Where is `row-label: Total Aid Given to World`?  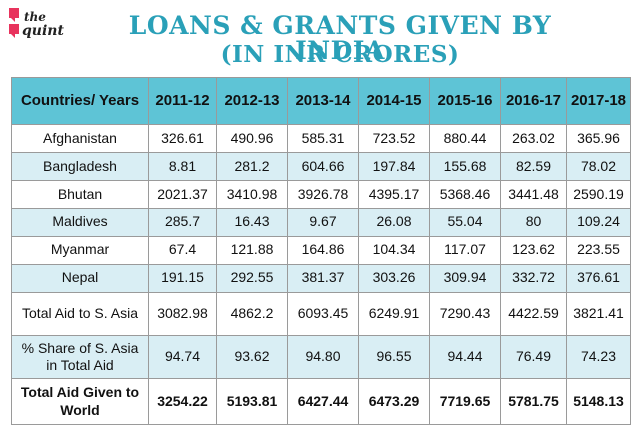 row-label: Total Aid Given to World is located at coordinates (80, 401).